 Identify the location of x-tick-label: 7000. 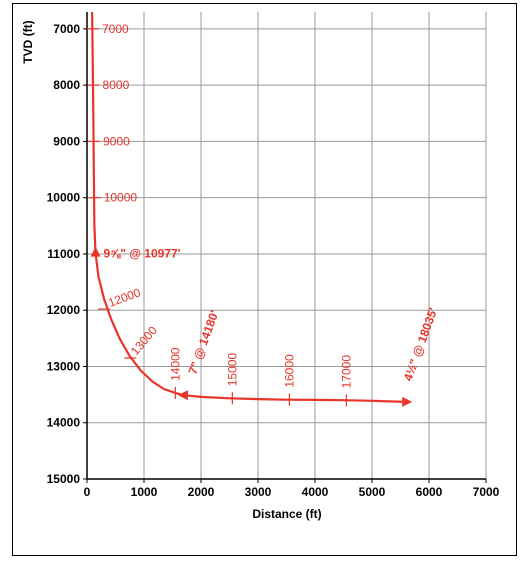
(486, 492).